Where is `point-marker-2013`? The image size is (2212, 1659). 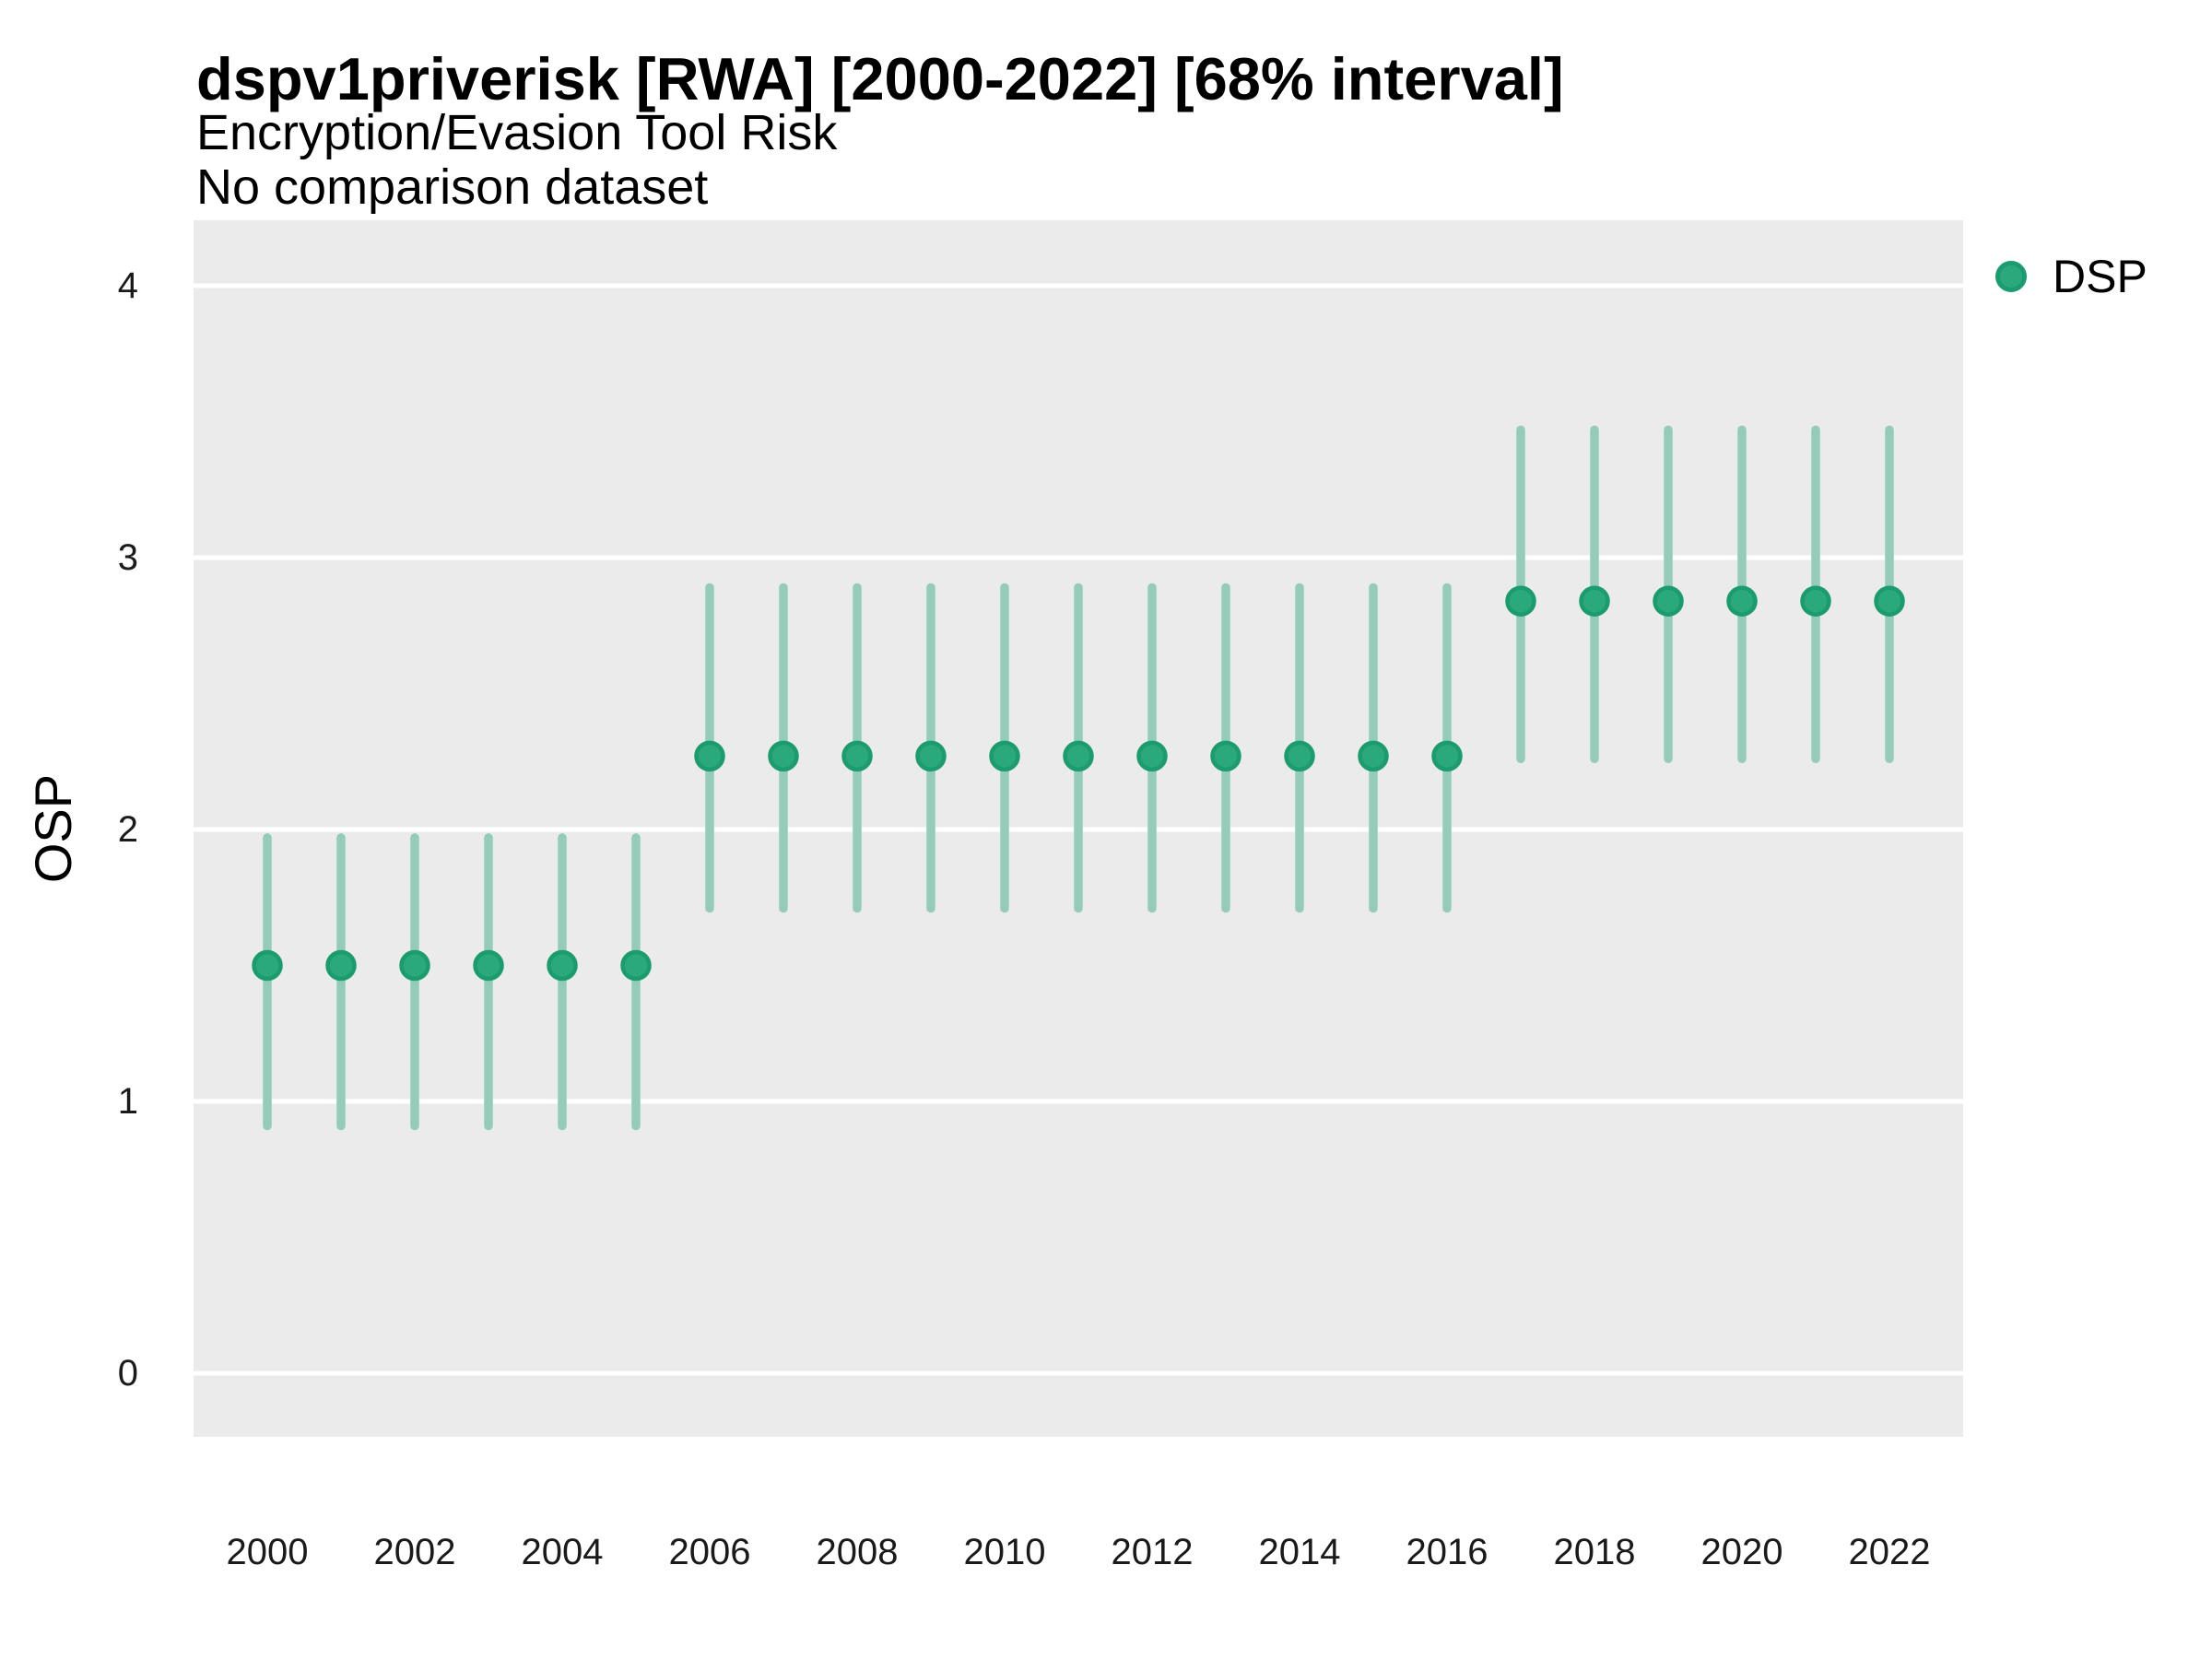 point-marker-2013 is located at coordinates (1225, 756).